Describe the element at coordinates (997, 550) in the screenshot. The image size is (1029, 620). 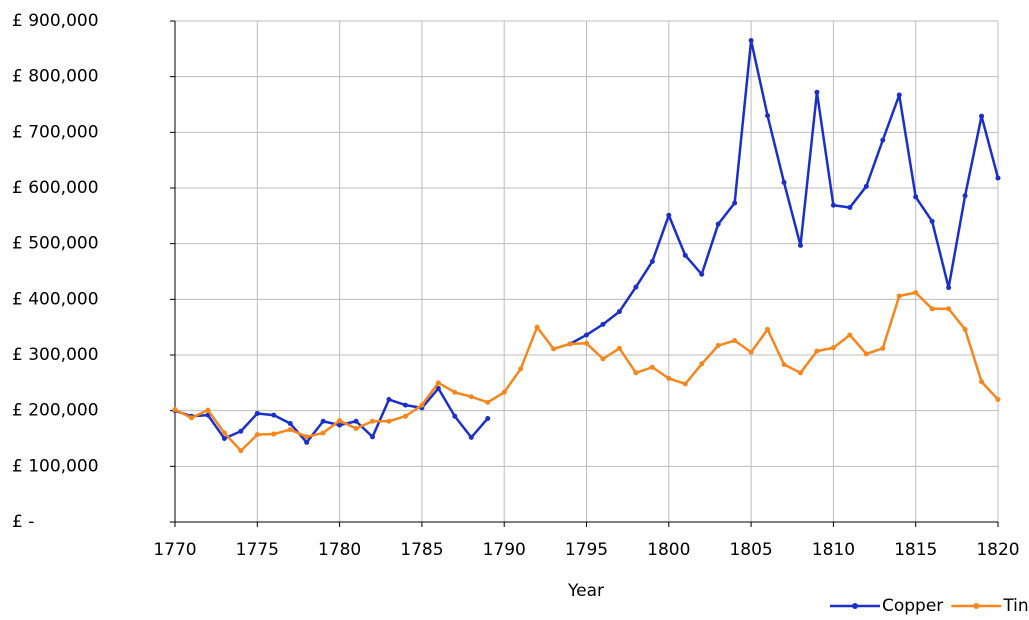
I see `x-tick-label: 1820` at that location.